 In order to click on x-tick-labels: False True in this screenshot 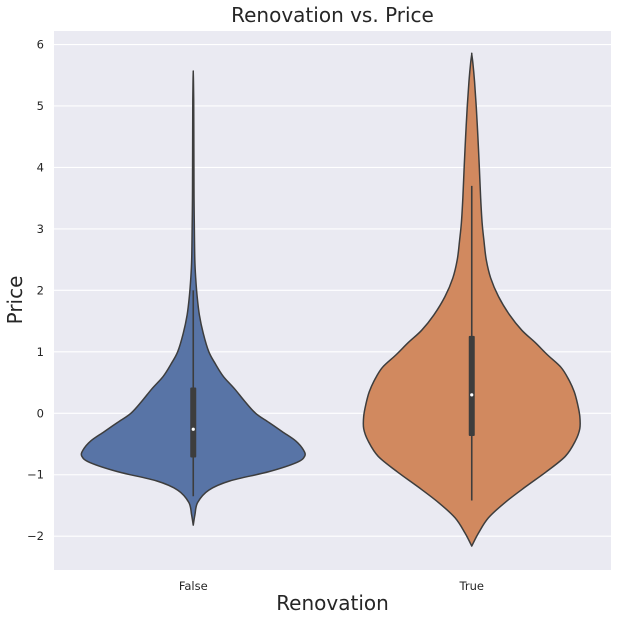, I will do `click(331, 586)`.